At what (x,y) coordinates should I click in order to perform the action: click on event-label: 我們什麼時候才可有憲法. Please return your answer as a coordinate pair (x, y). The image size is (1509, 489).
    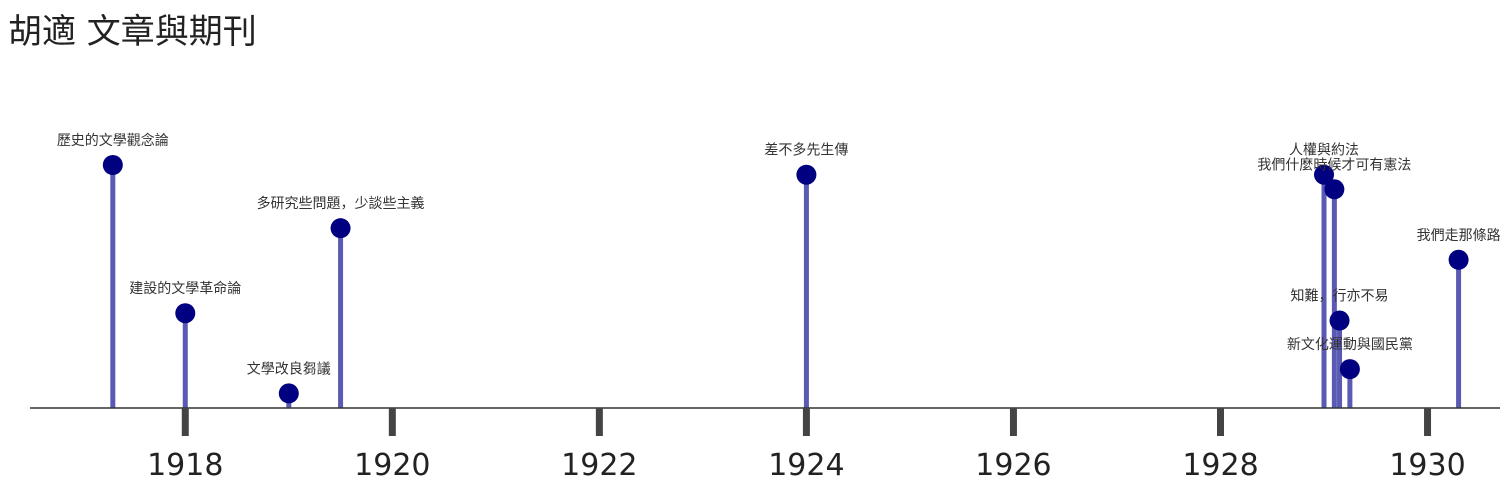
    Looking at the image, I should click on (1334, 164).